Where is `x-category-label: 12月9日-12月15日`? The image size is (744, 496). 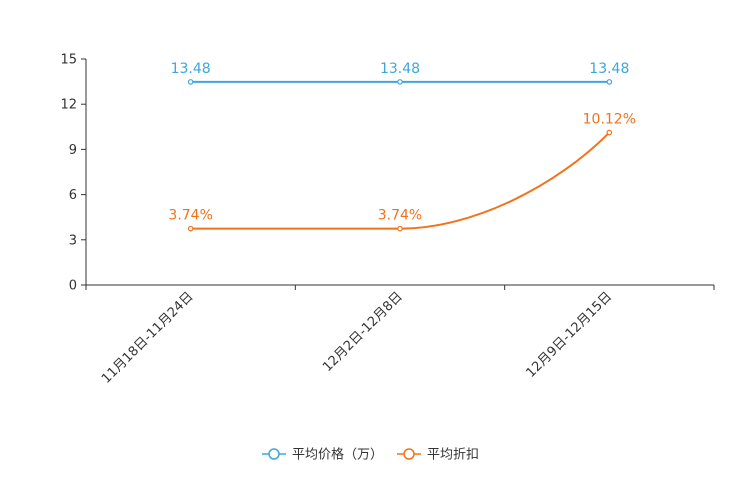 x-category-label: 12月9日-12月15日 is located at coordinates (570, 335).